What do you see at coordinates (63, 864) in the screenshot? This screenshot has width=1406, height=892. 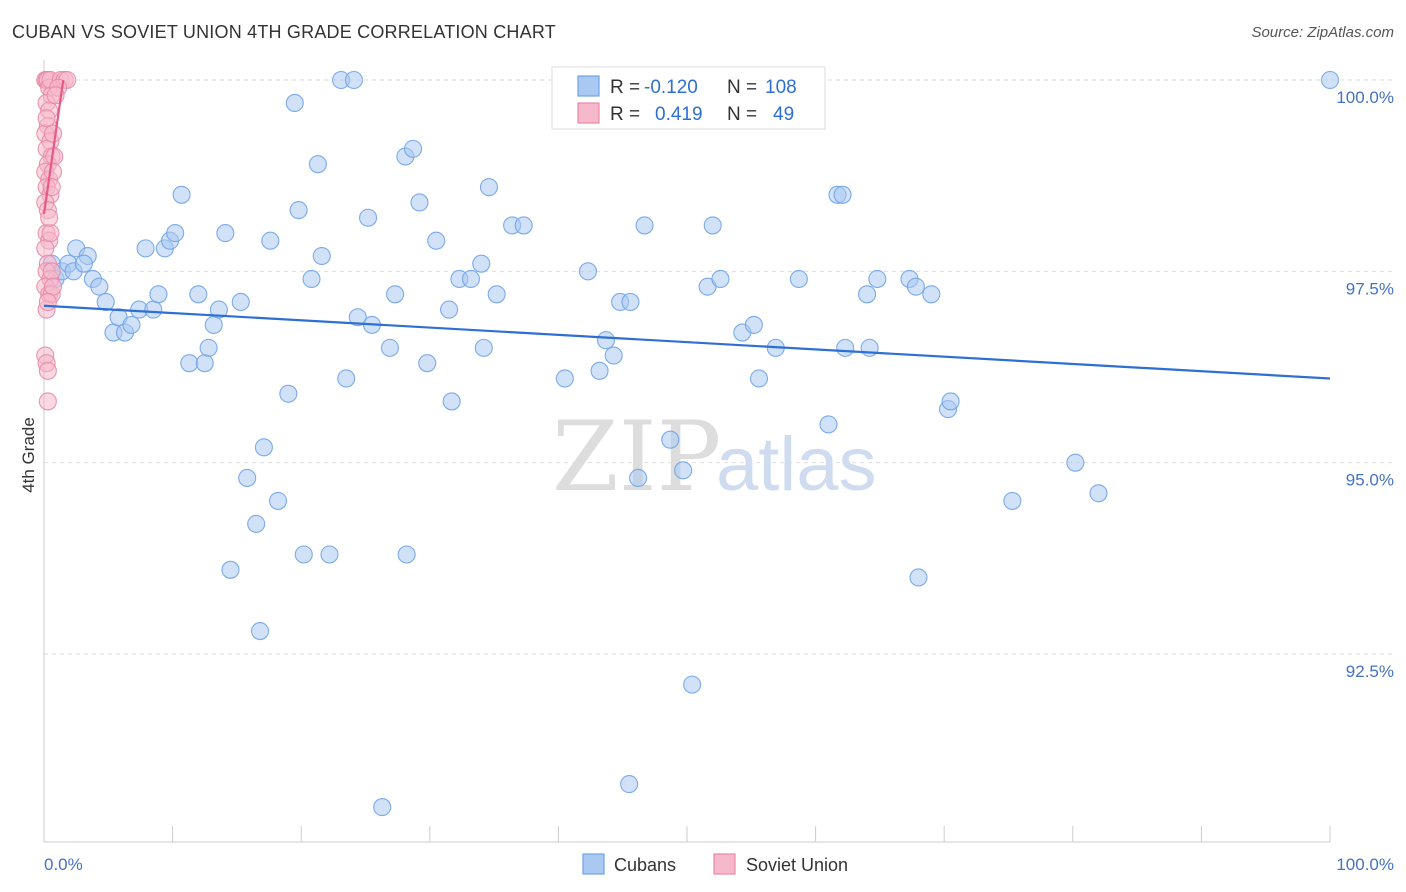 I see `x-tick-label-min: 0.0%` at bounding box center [63, 864].